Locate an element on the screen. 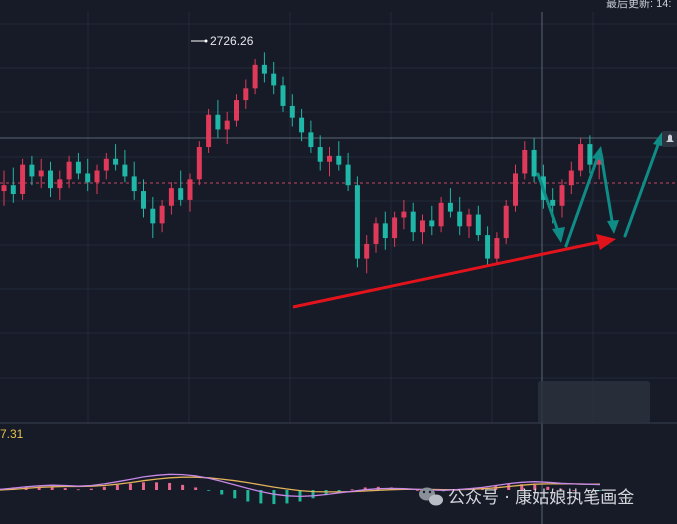 Image resolution: width=677 pixels, height=524 pixels. alert-bell-icon is located at coordinates (669, 139).